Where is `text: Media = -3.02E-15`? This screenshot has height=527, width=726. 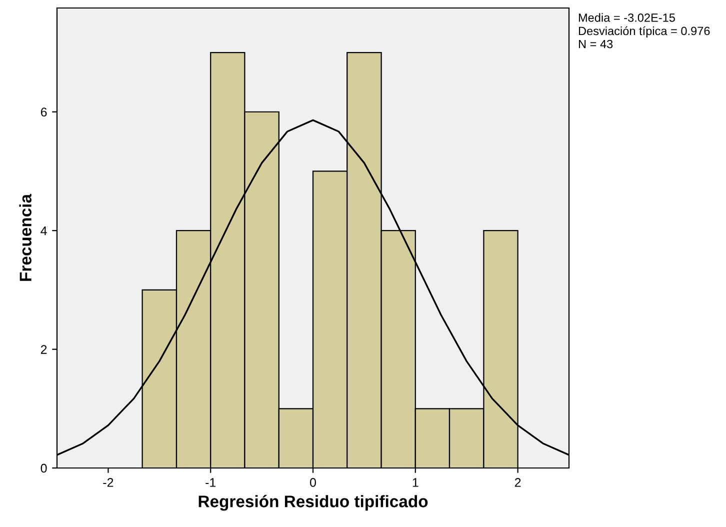
text: Media = -3.02E-15 is located at coordinates (626, 17).